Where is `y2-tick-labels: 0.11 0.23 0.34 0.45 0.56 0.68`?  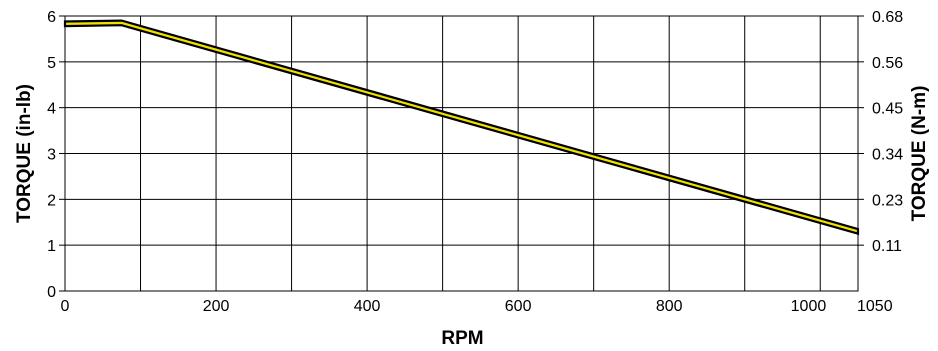 y2-tick-labels: 0.11 0.23 0.34 0.45 0.56 0.68 is located at coordinates (887, 132).